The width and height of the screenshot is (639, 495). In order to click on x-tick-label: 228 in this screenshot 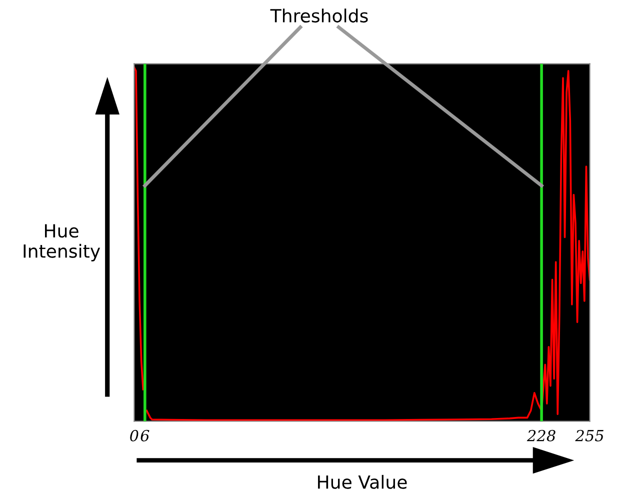, I will do `click(541, 436)`.